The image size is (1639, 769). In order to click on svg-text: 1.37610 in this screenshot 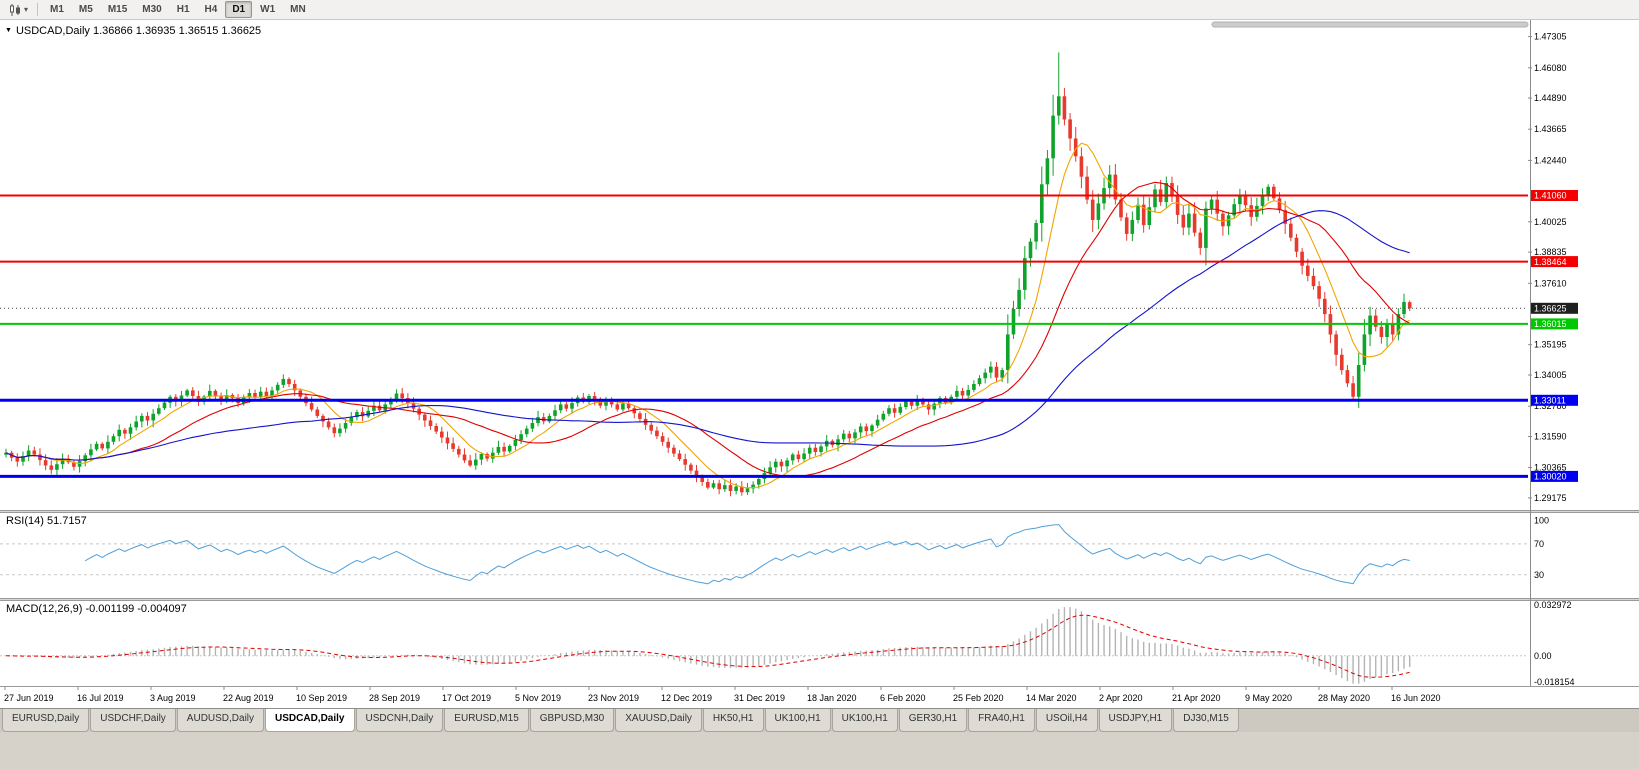, I will do `click(1550, 283)`.